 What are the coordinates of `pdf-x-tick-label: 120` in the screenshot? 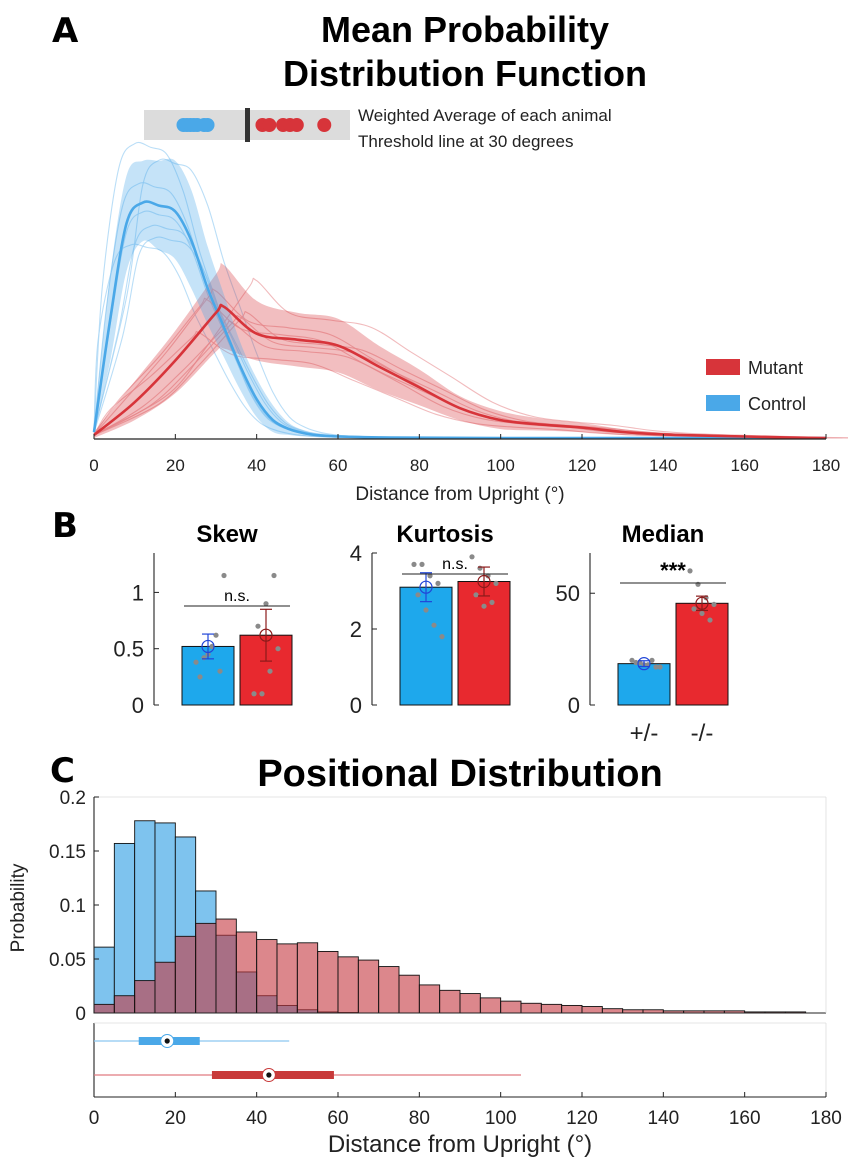 It's located at (582, 465).